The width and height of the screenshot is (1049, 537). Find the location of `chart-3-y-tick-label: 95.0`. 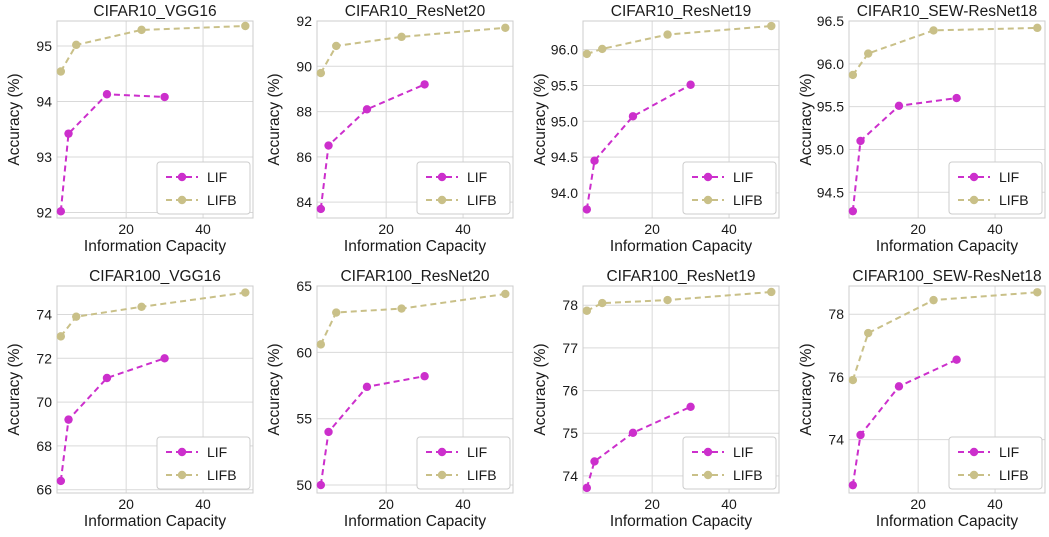

chart-3-y-tick-label: 95.0 is located at coordinates (830, 149).